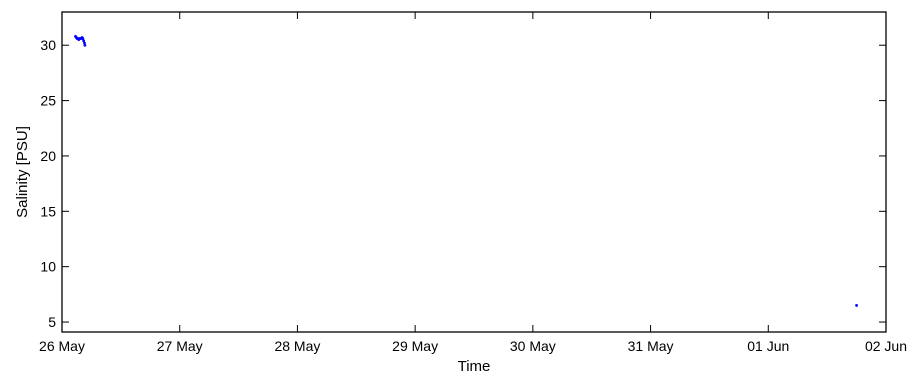 This screenshot has width=919, height=379. I want to click on y-tick-label: 10, so click(48, 267).